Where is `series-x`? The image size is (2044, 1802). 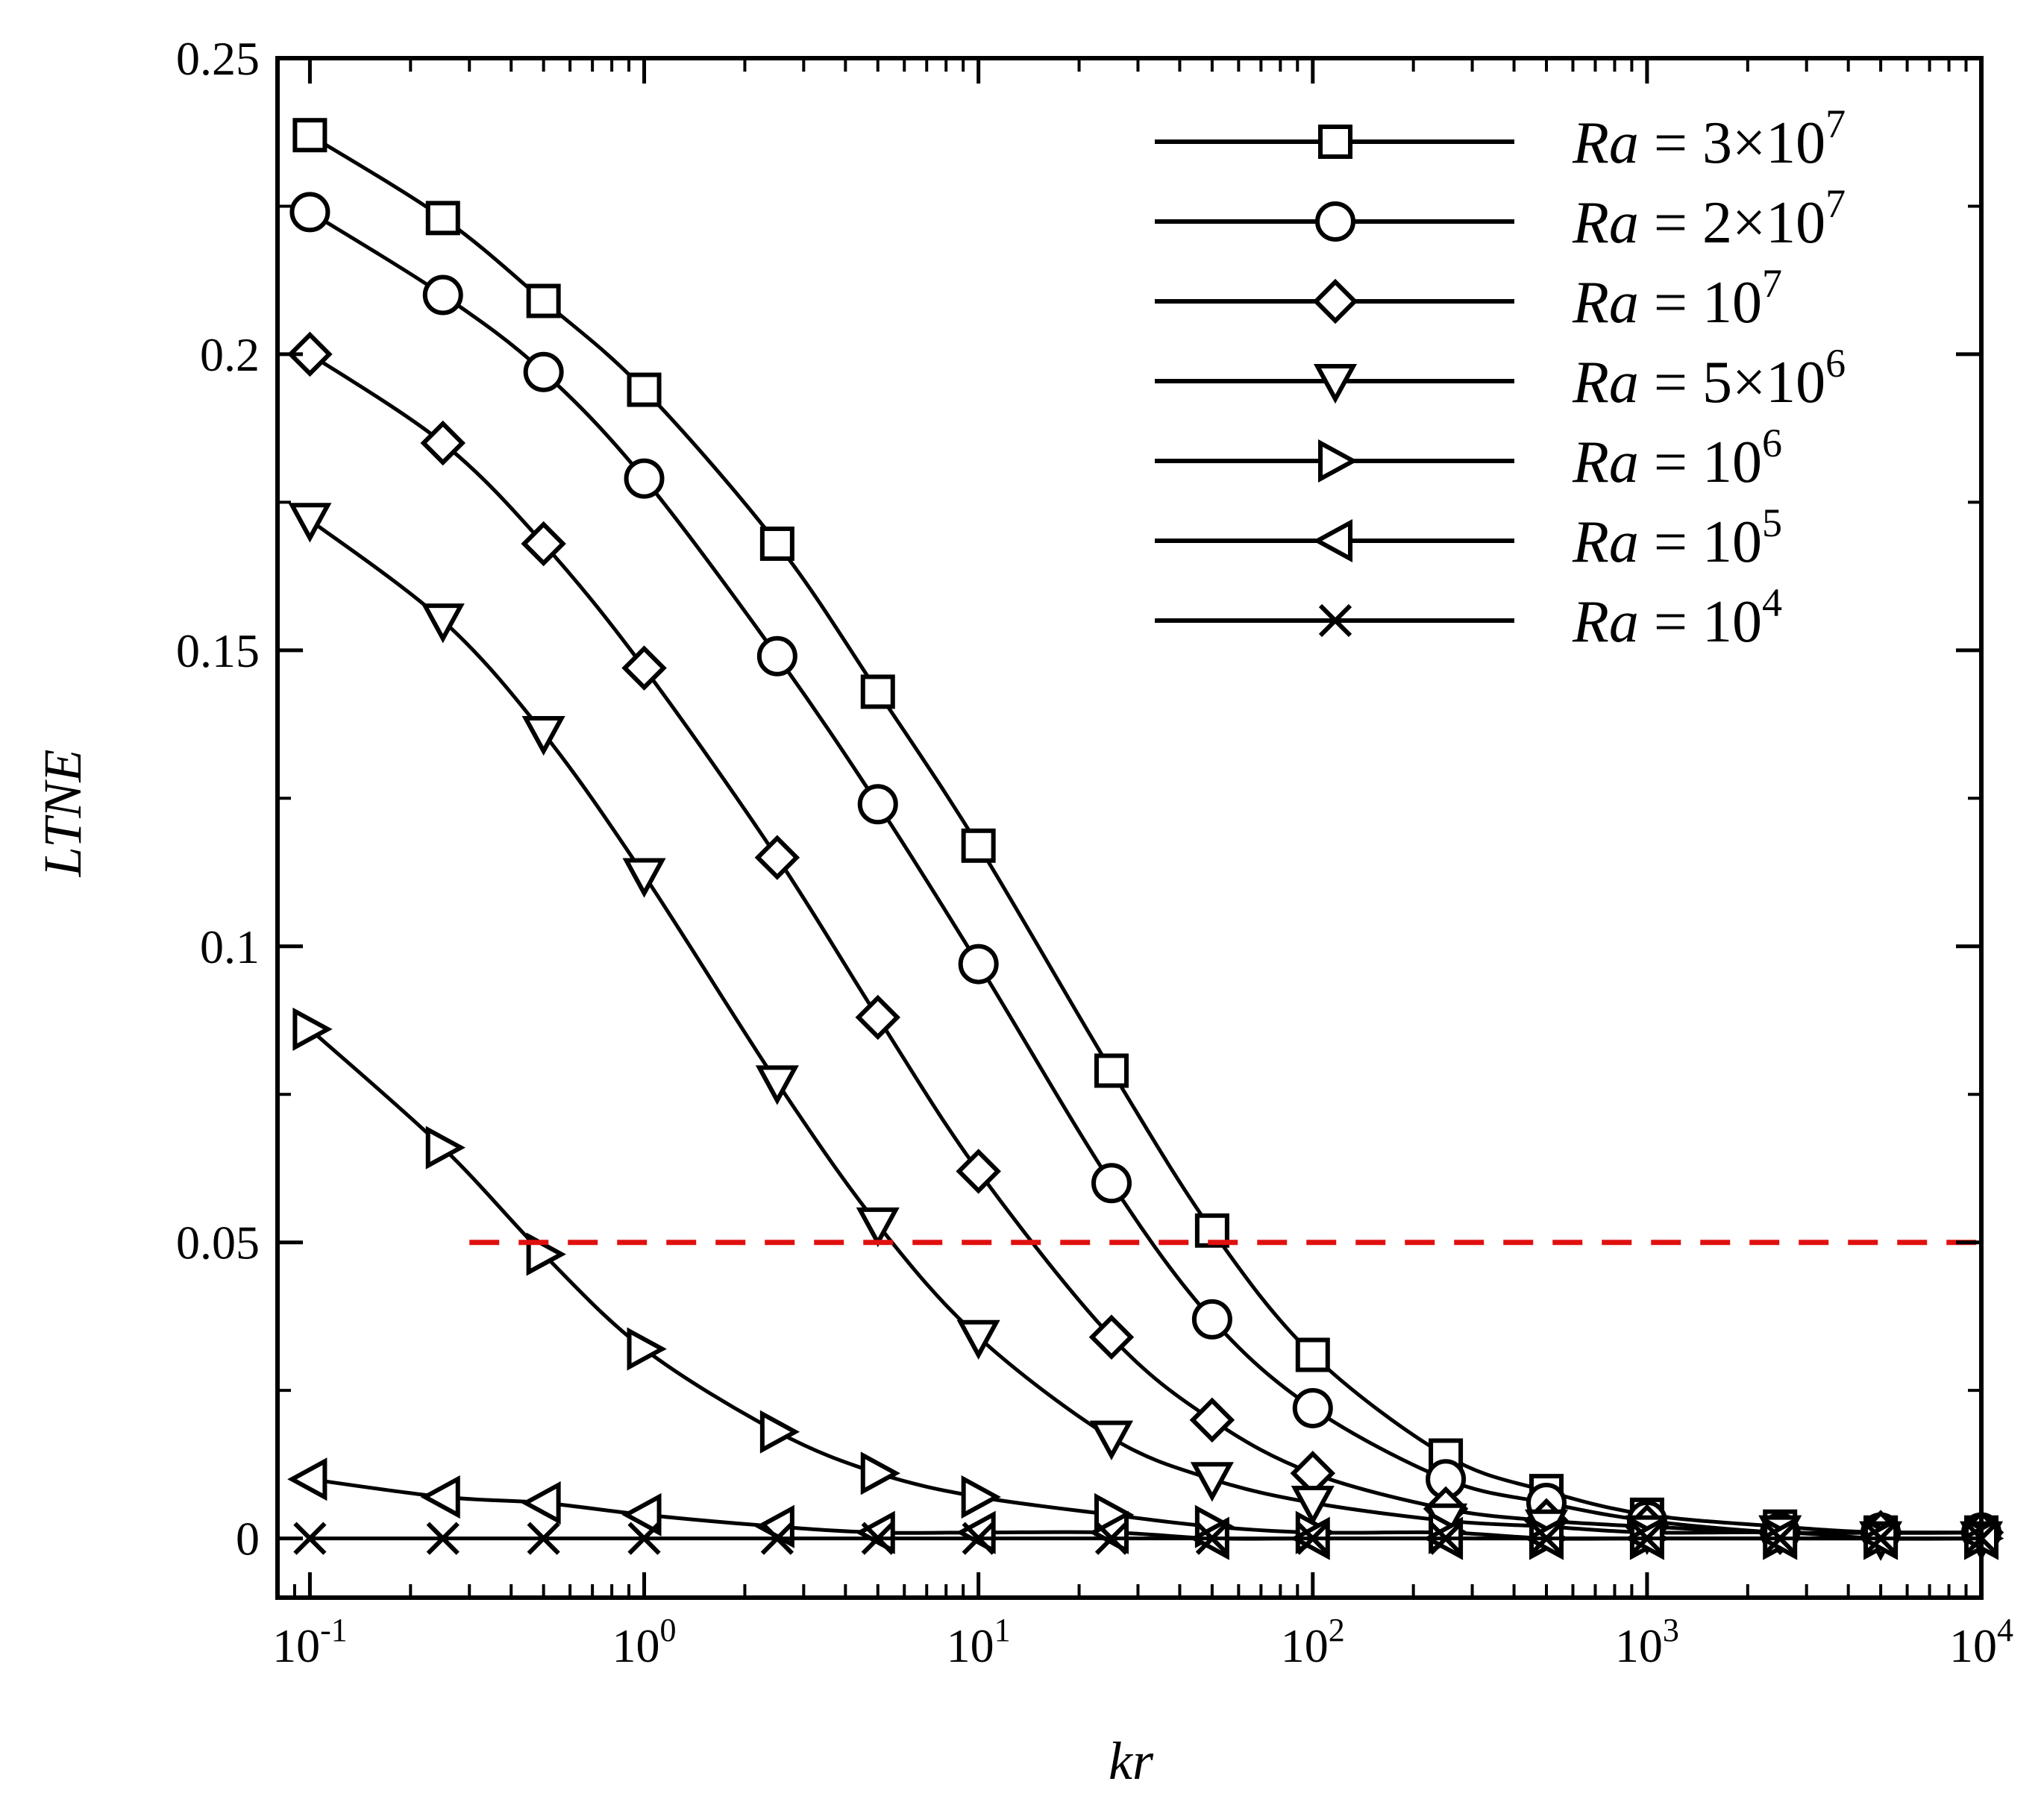
series-x is located at coordinates (1146, 1538).